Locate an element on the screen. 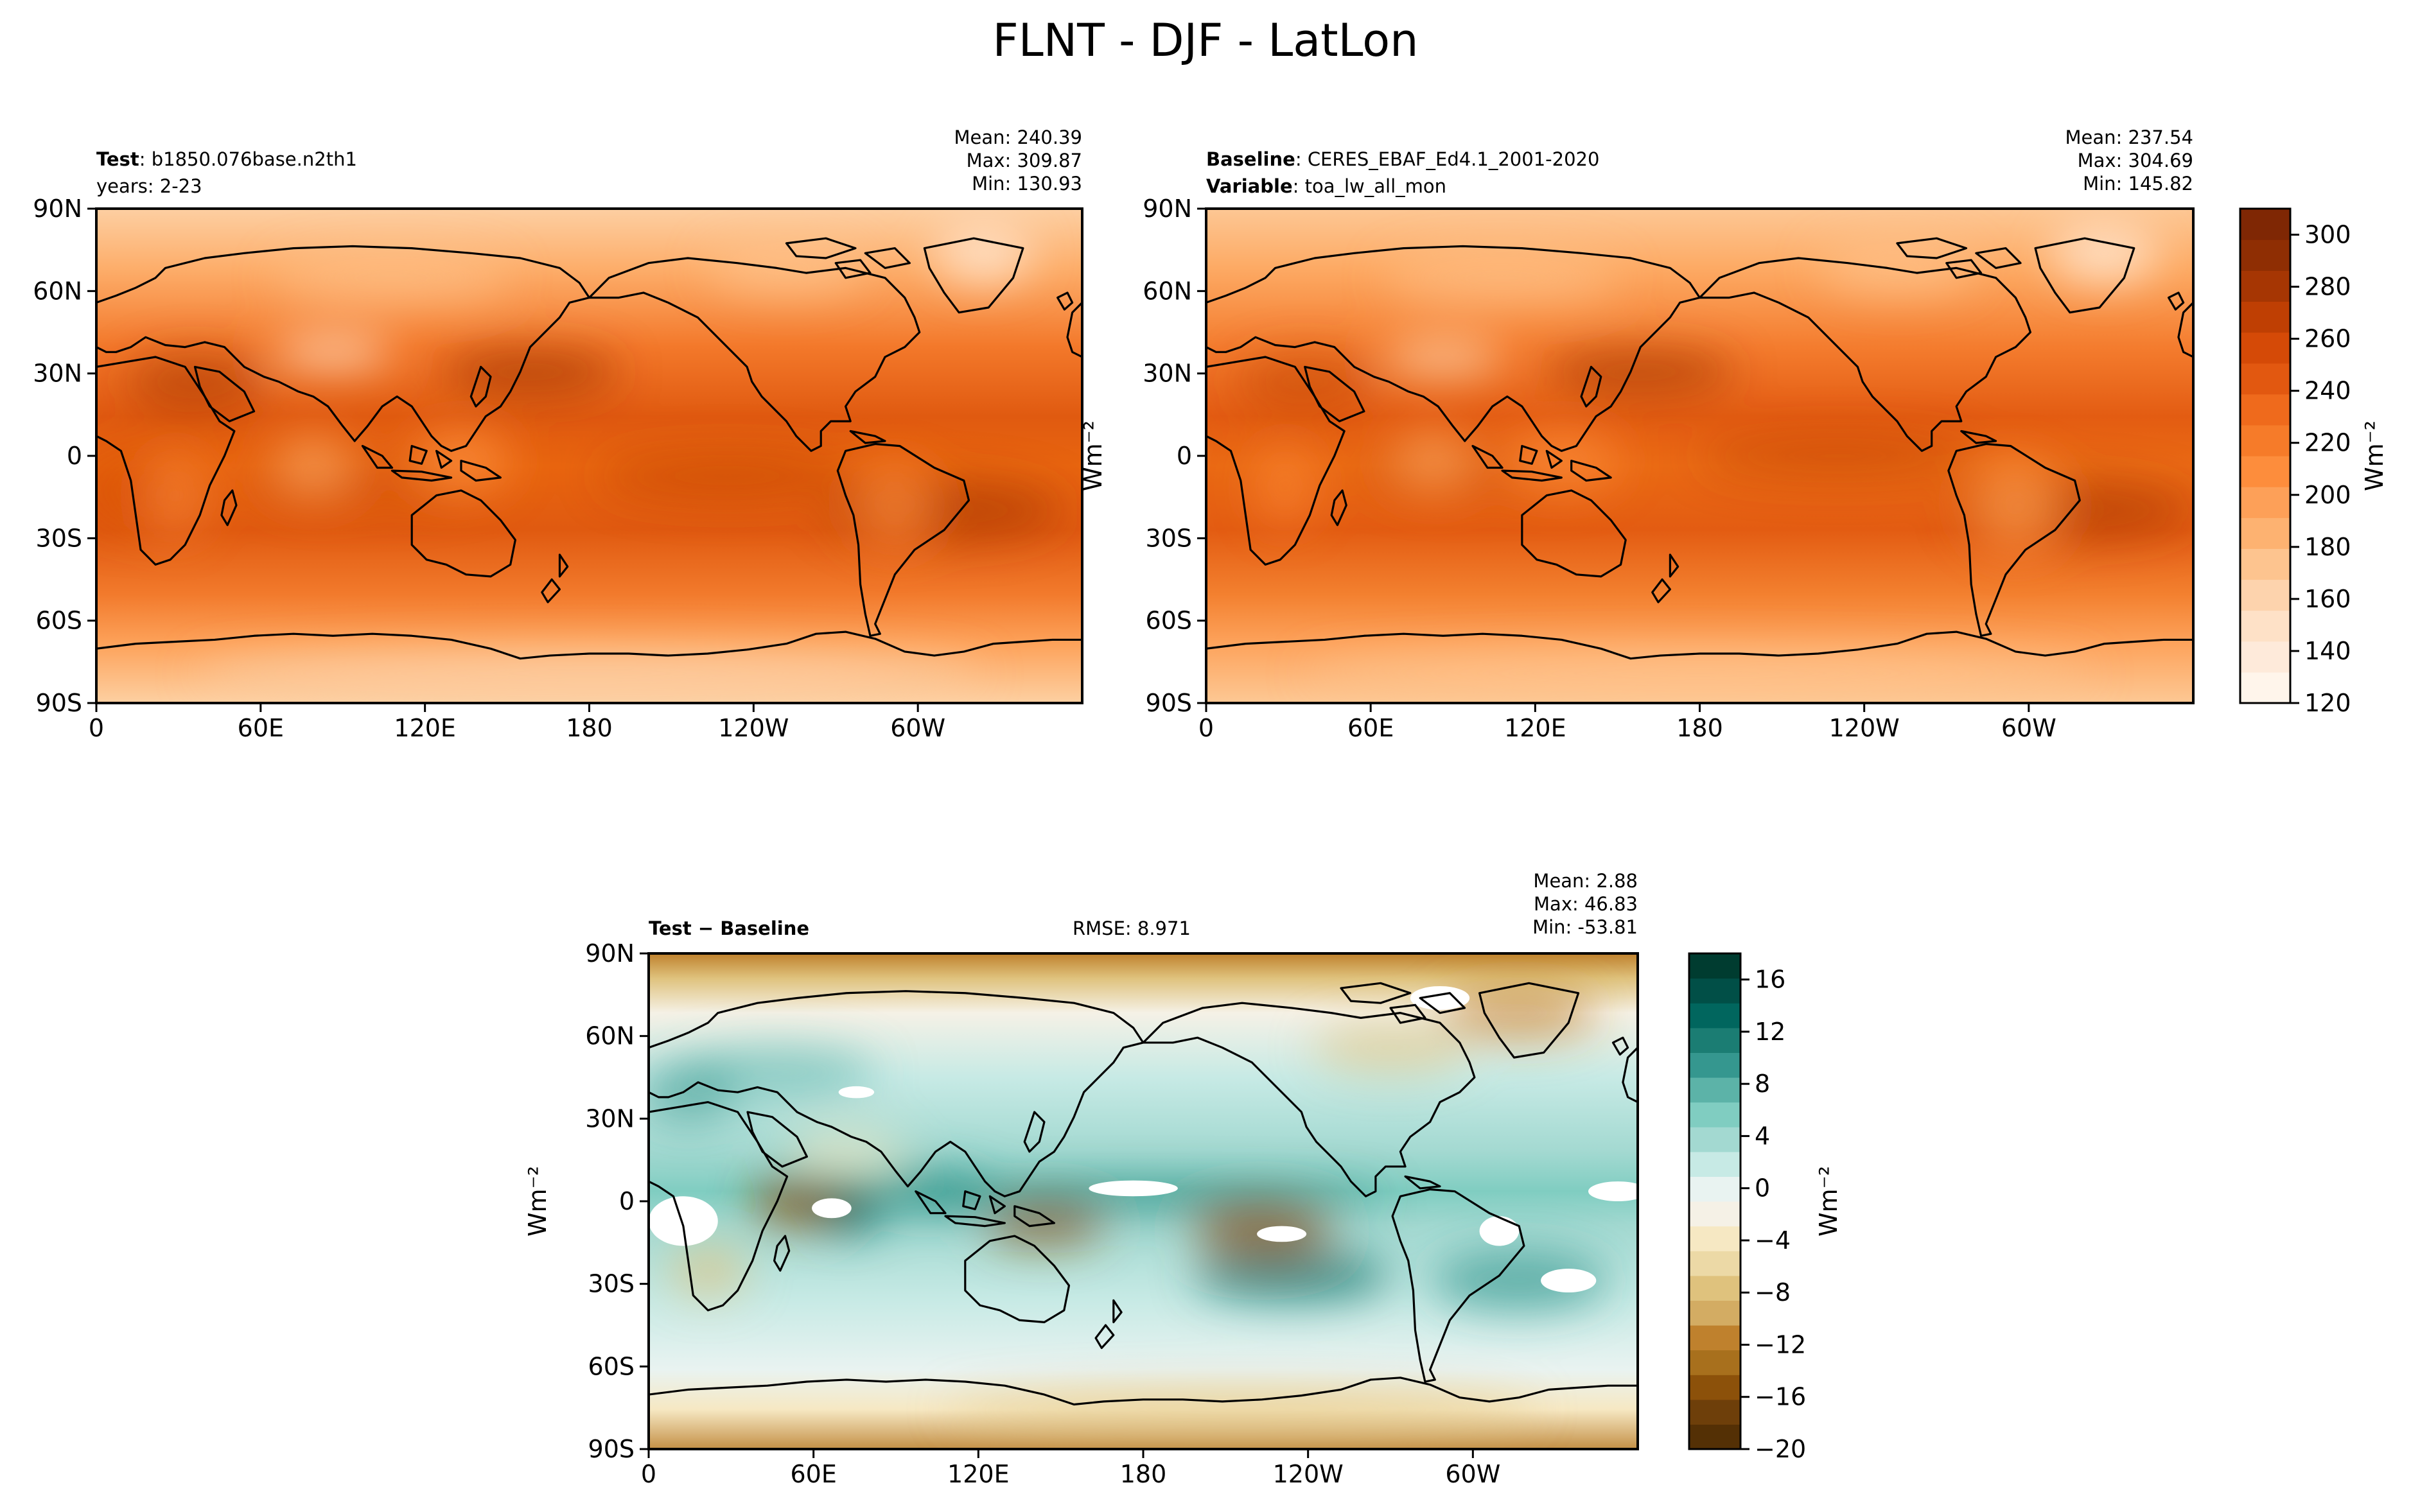 This screenshot has height=1512, width=2411. baseline-ylabel: Wm⁻² is located at coordinates (1093, 456).